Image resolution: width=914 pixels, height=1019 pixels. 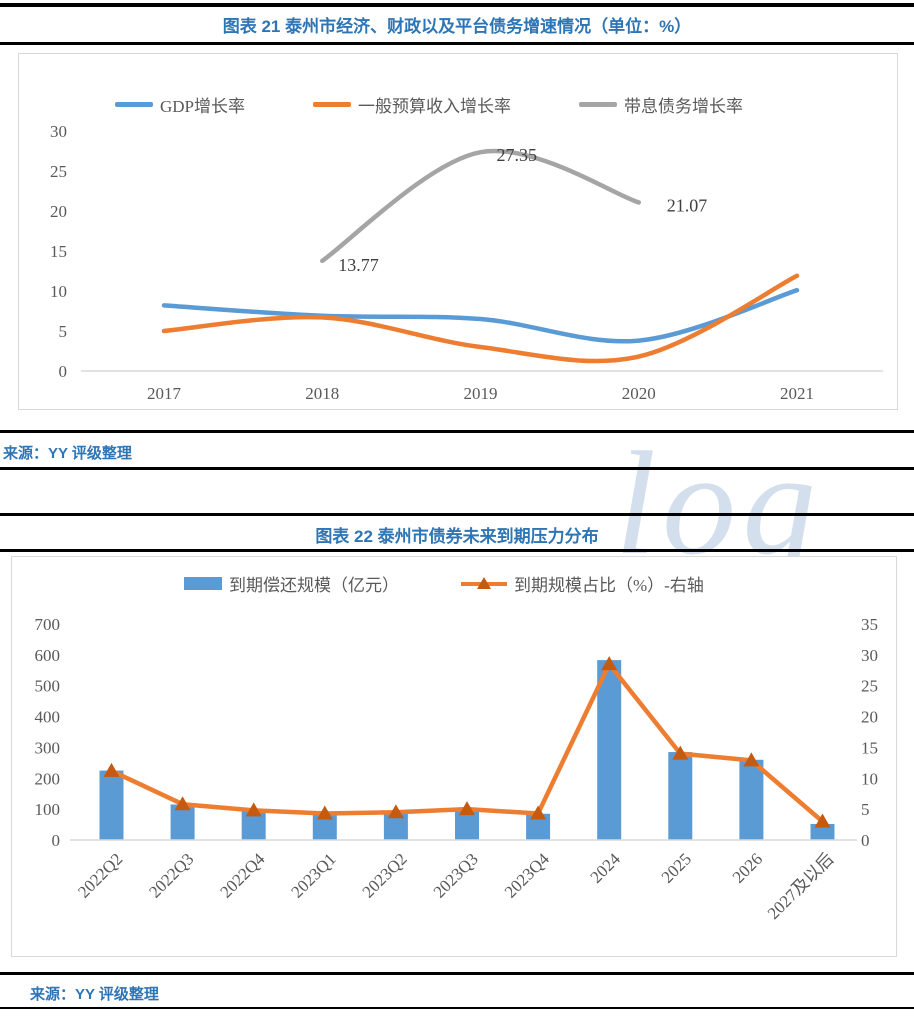 I want to click on svg-text: 35, so click(x=869, y=624).